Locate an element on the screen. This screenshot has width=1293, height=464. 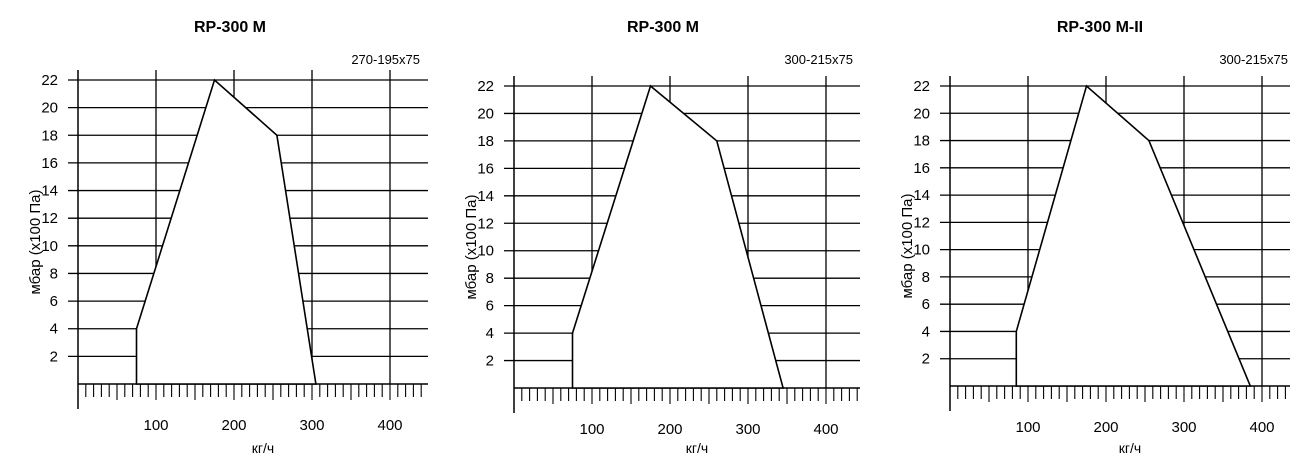
chart-1-ytick-label-12: 12 is located at coordinates (49, 218).